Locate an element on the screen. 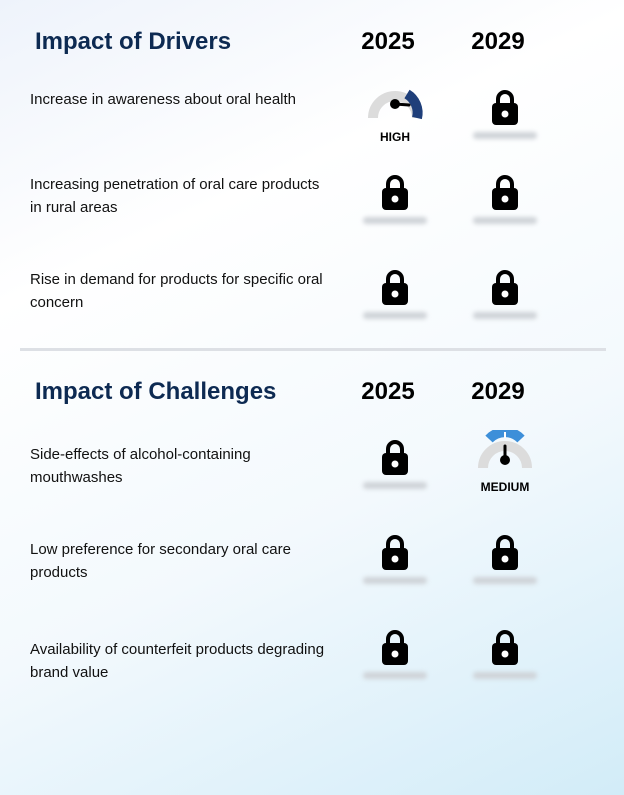 The height and width of the screenshot is (795, 624). challenges-year-2025: 2025 is located at coordinates (388, 391).